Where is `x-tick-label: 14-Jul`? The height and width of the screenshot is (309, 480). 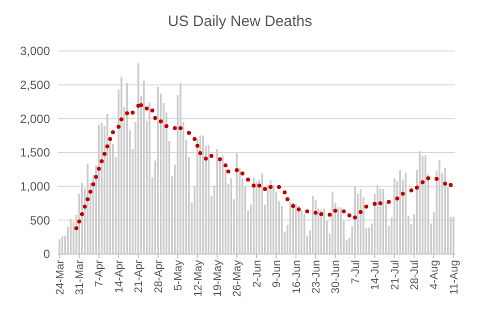 x-tick-label: 14-Jul is located at coordinates (376, 275).